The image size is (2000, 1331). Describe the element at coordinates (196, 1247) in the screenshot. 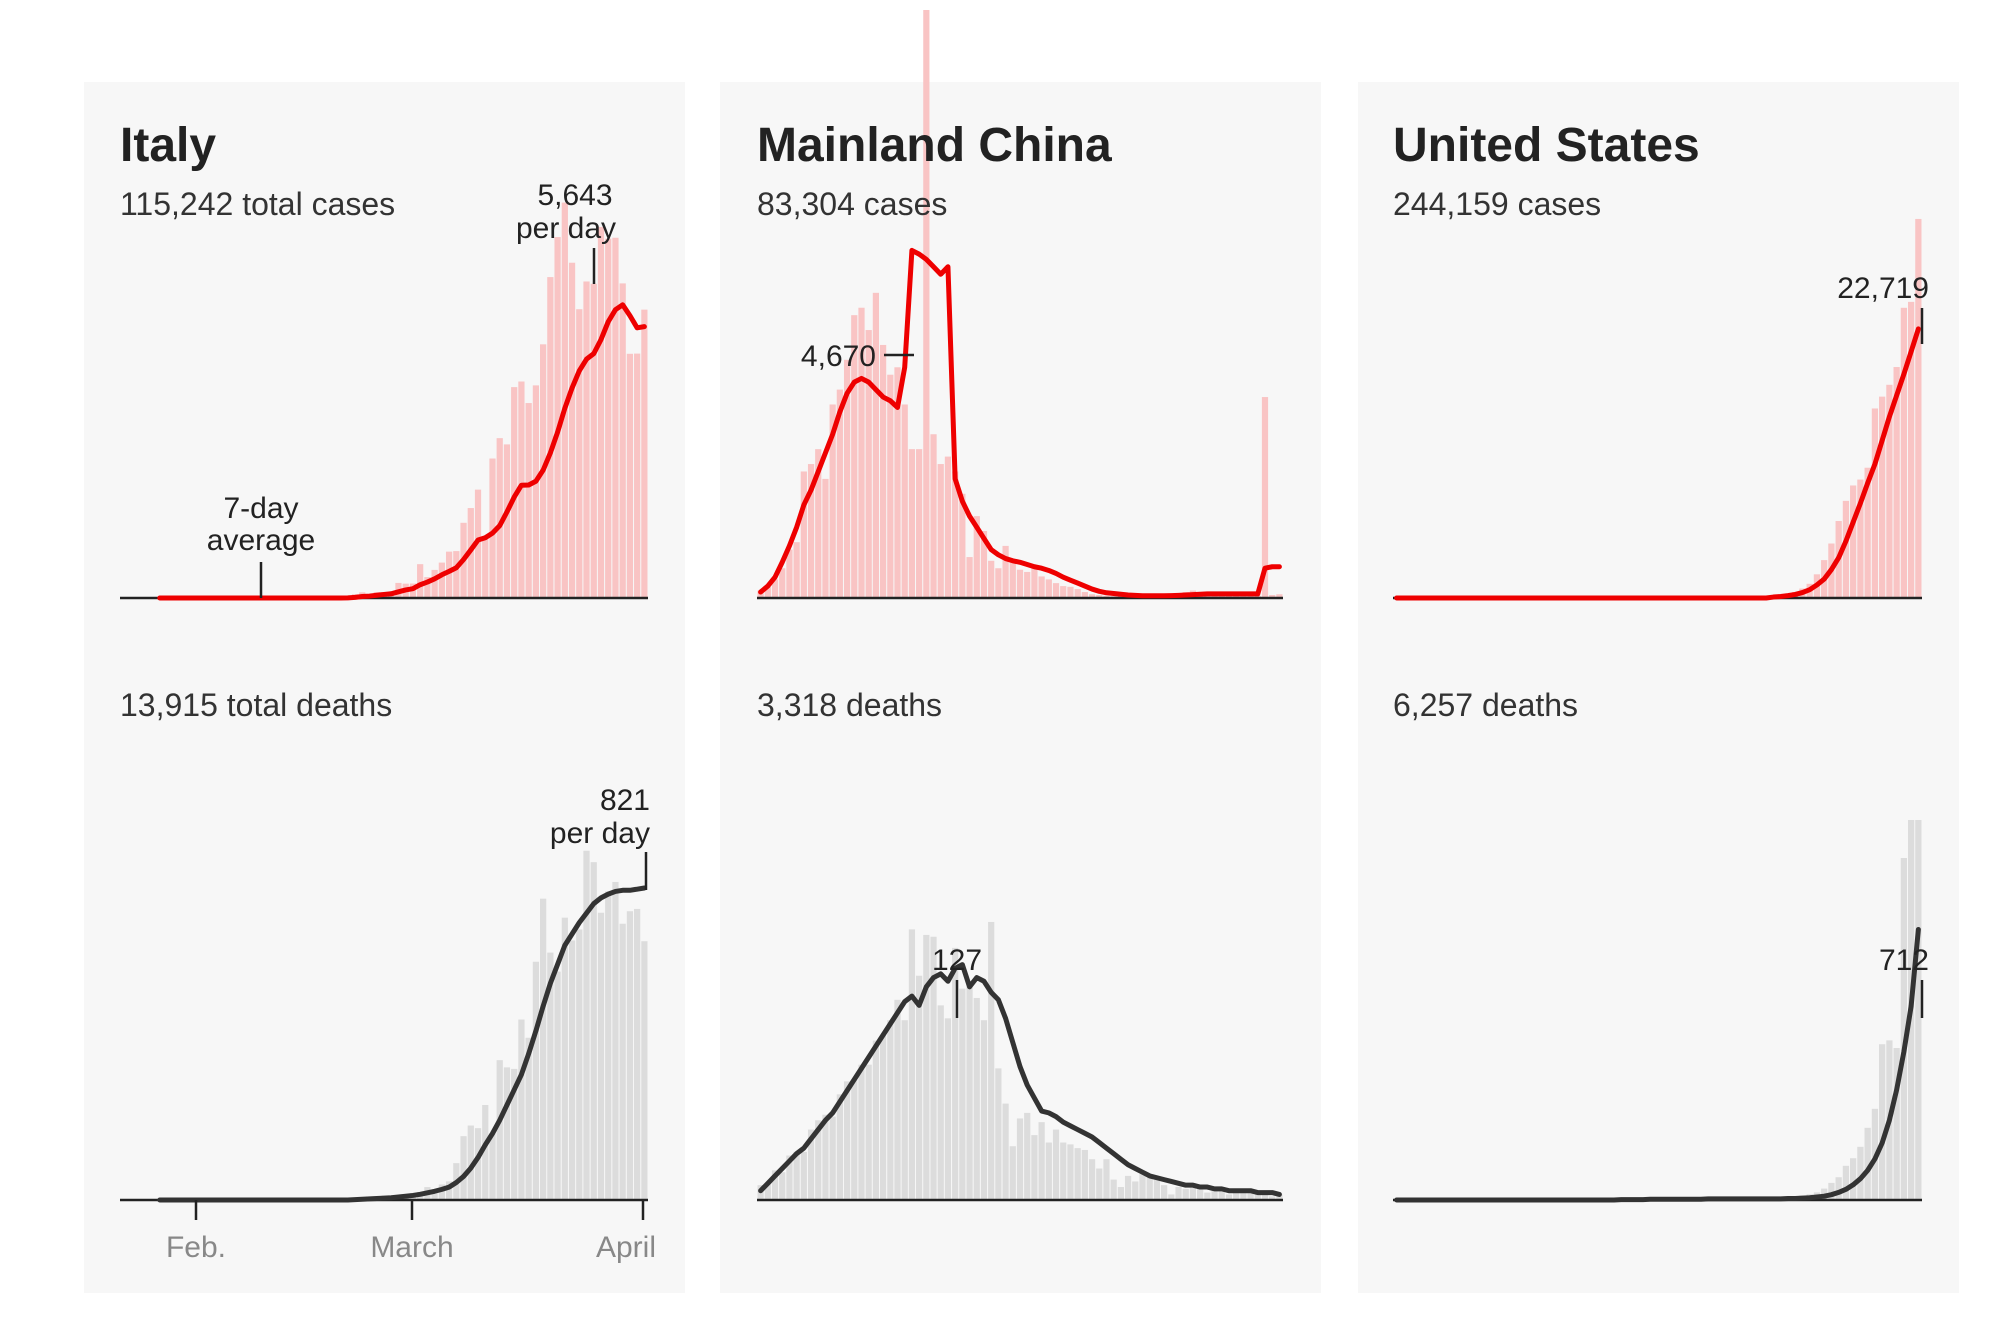

I see `x-tick-label-feb: Feb.` at that location.